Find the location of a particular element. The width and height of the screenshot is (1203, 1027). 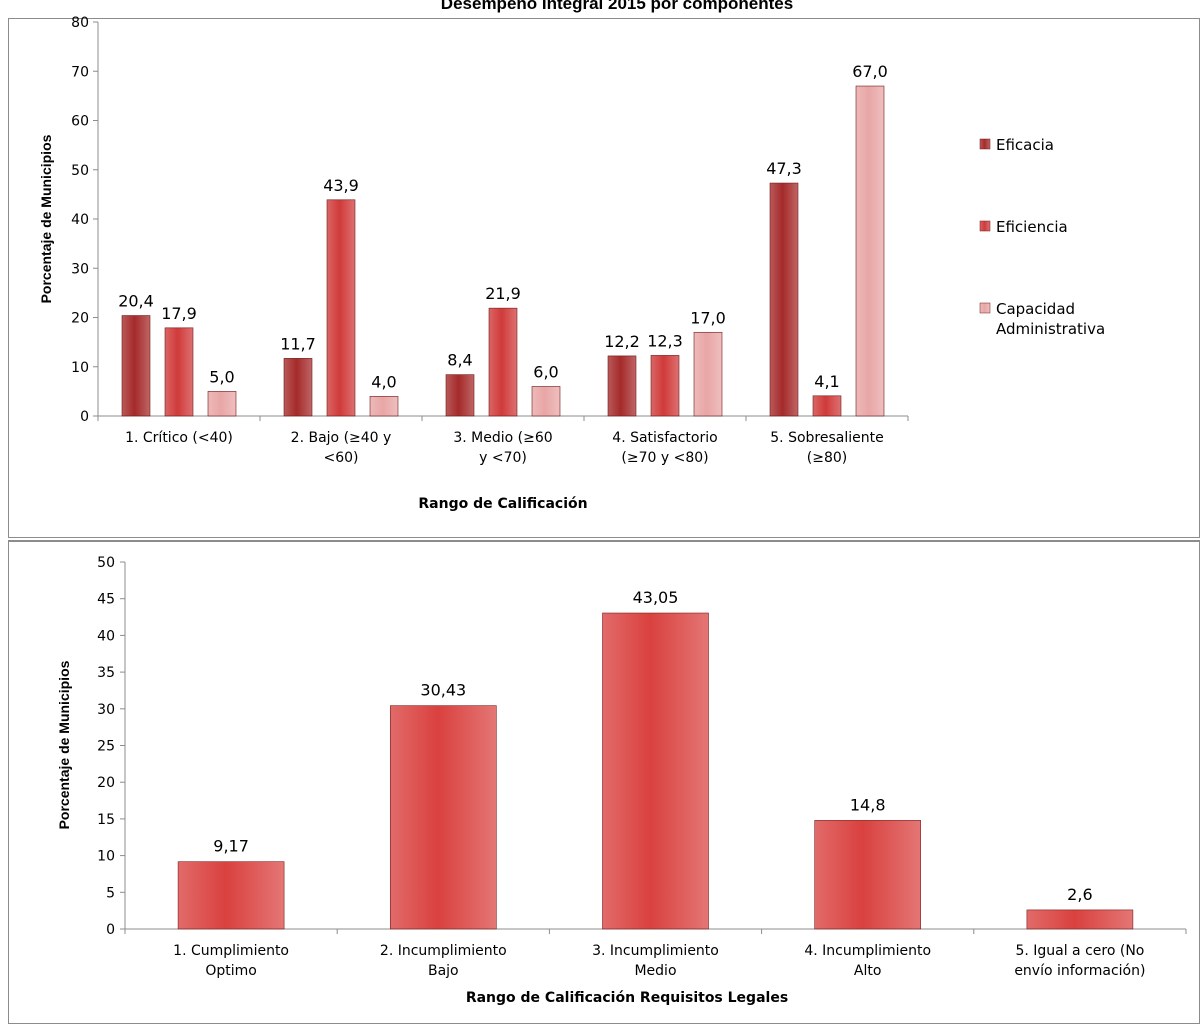

chart-2-y-tick-label: 0 is located at coordinates (110, 930).